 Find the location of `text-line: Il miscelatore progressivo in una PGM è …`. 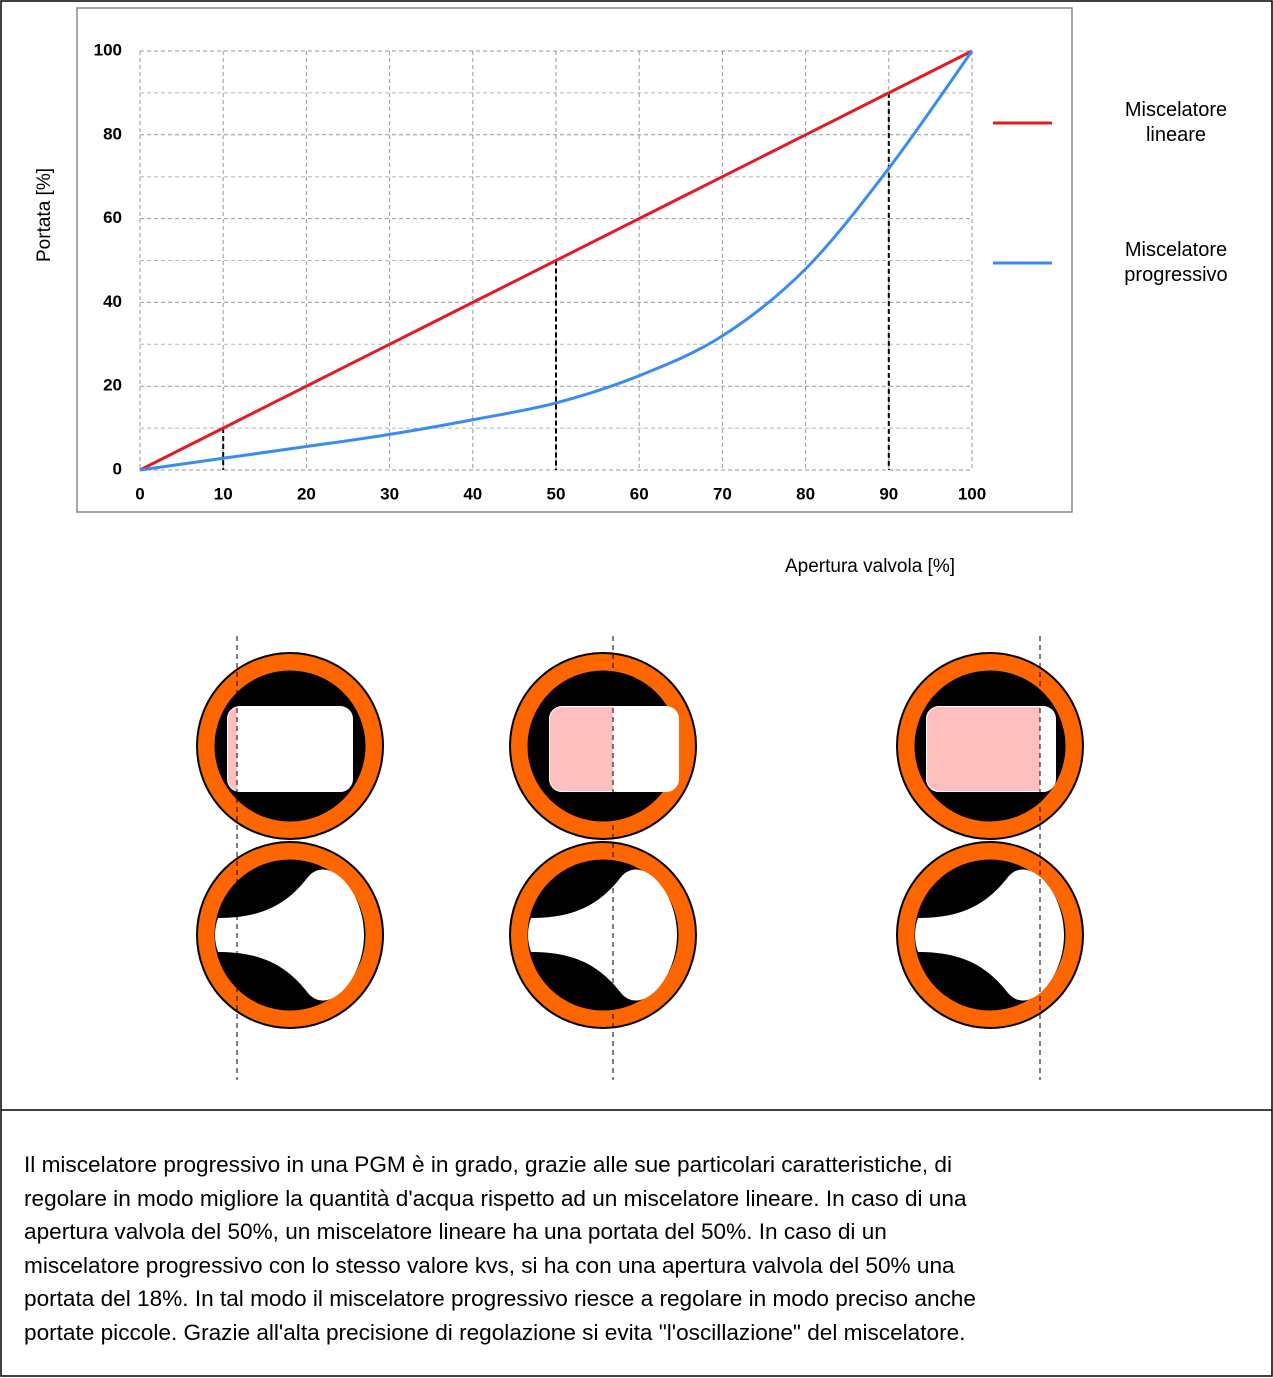

text-line: Il miscelatore progressivo in una PGM è … is located at coordinates (488, 1164).